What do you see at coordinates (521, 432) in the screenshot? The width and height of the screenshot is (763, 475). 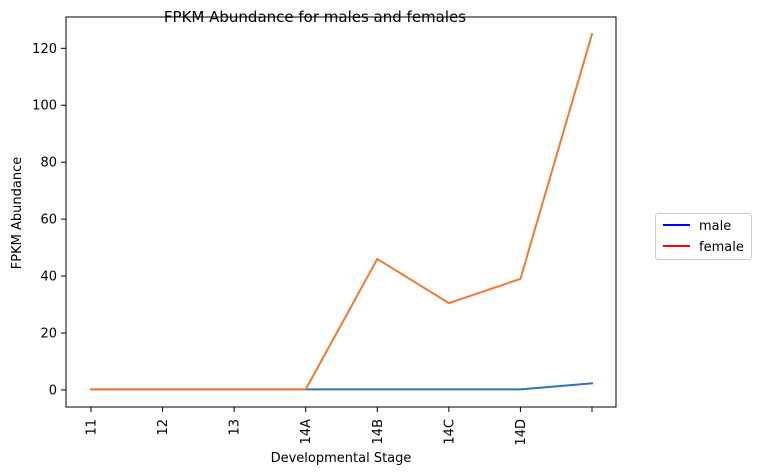 I see `x-tick-label: 14D` at bounding box center [521, 432].